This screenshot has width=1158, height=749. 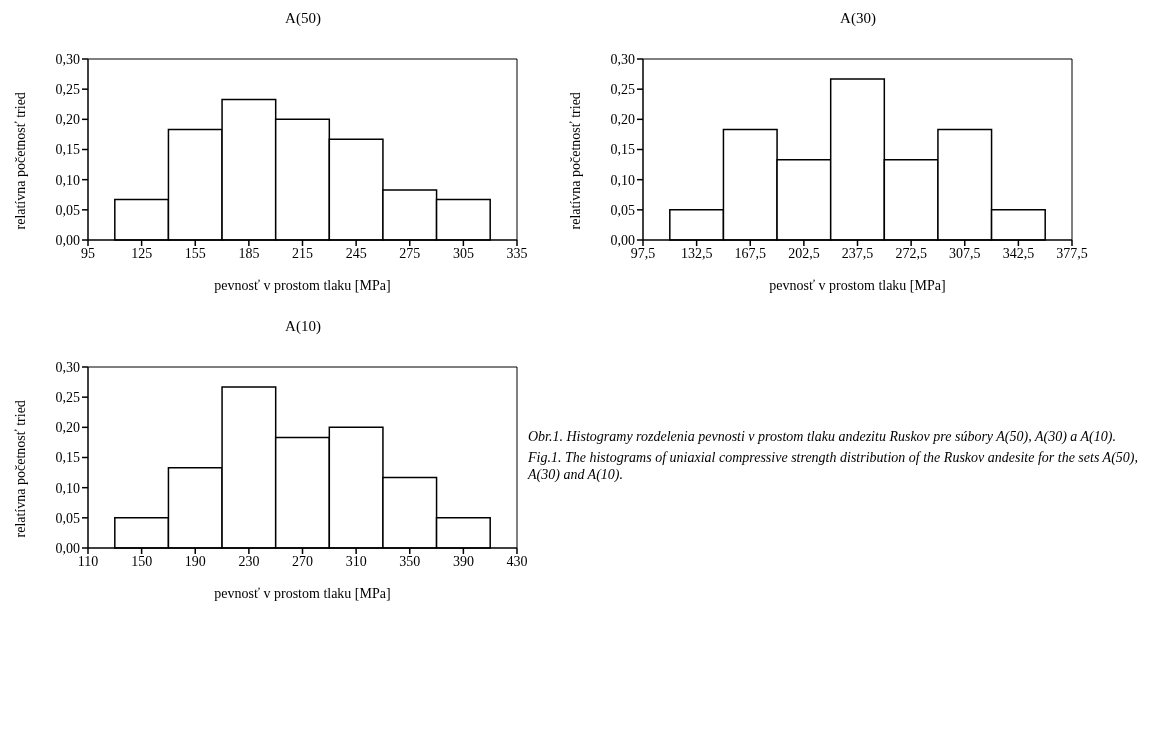 I want to click on chart-title: A(30), so click(x=858, y=19).